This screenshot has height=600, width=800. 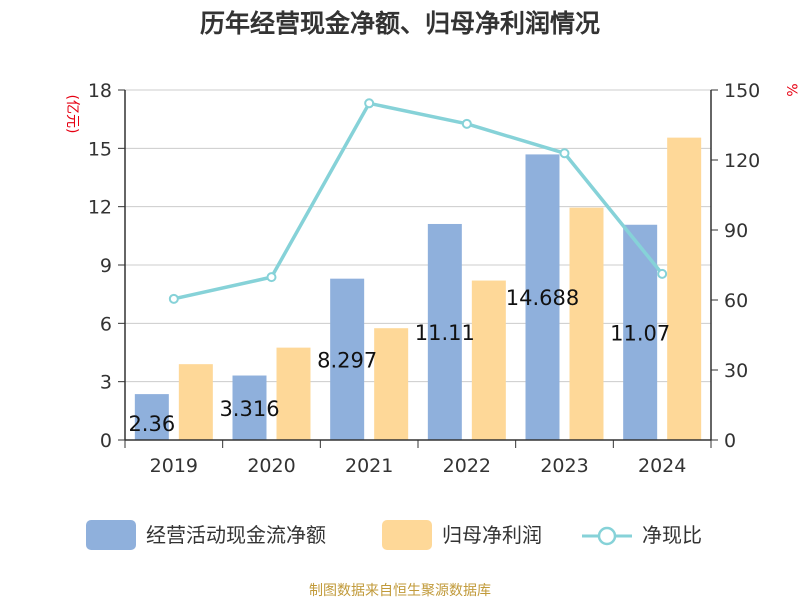 What do you see at coordinates (791, 89) in the screenshot?
I see `right-axis-unit: %` at bounding box center [791, 89].